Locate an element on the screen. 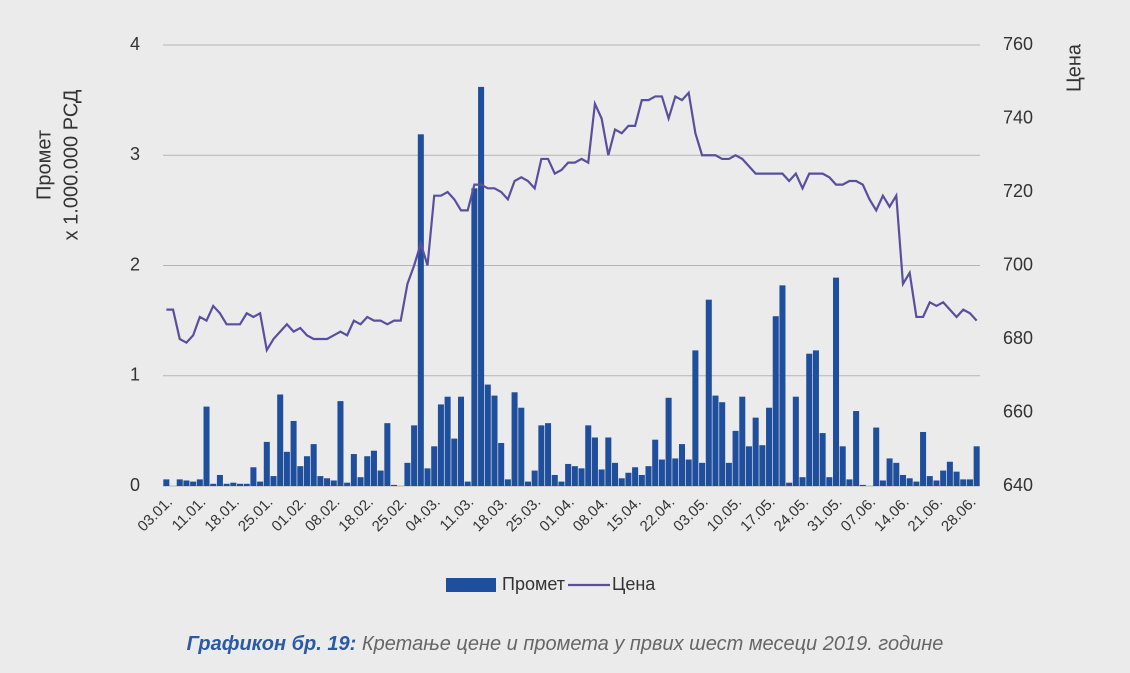 This screenshot has height=673, width=1130. y2-tick-label: 740 is located at coordinates (1018, 117).